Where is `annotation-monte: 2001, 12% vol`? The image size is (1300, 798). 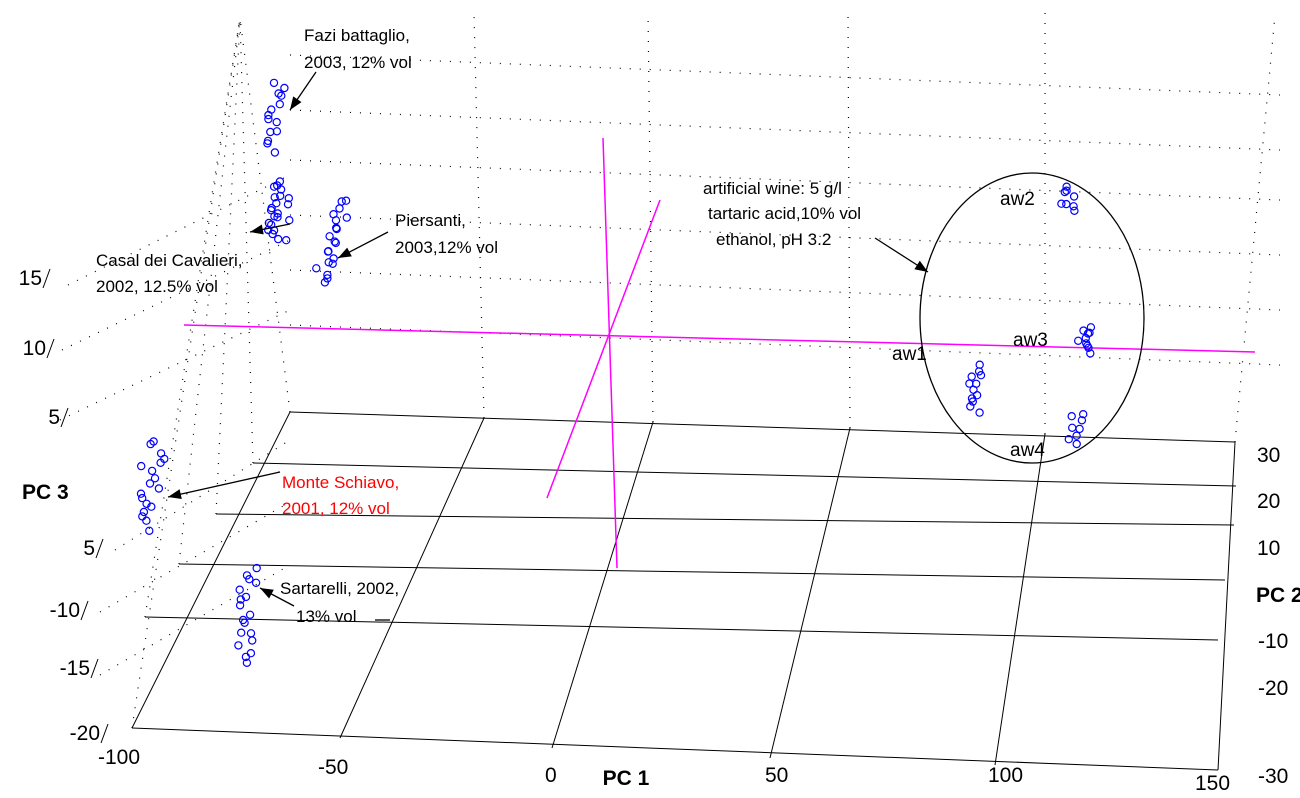
annotation-monte: 2001, 12% vol is located at coordinates (336, 508).